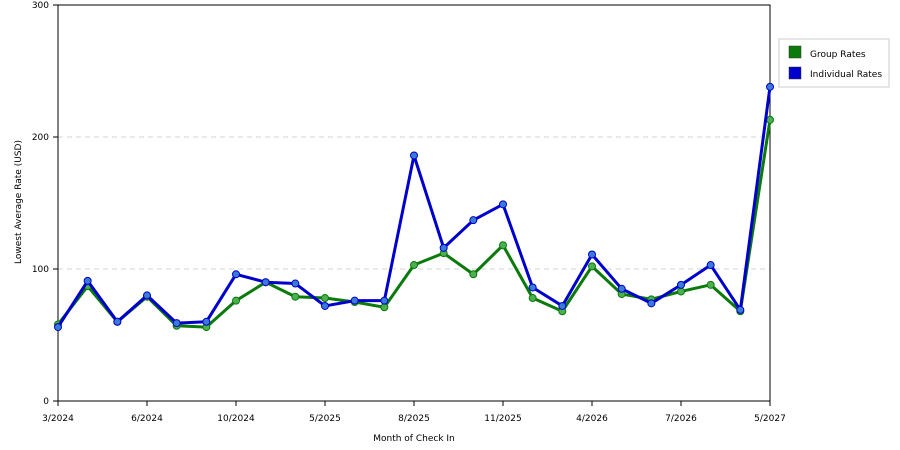 The height and width of the screenshot is (450, 900). I want to click on x-tick-label: 7/2026, so click(681, 419).